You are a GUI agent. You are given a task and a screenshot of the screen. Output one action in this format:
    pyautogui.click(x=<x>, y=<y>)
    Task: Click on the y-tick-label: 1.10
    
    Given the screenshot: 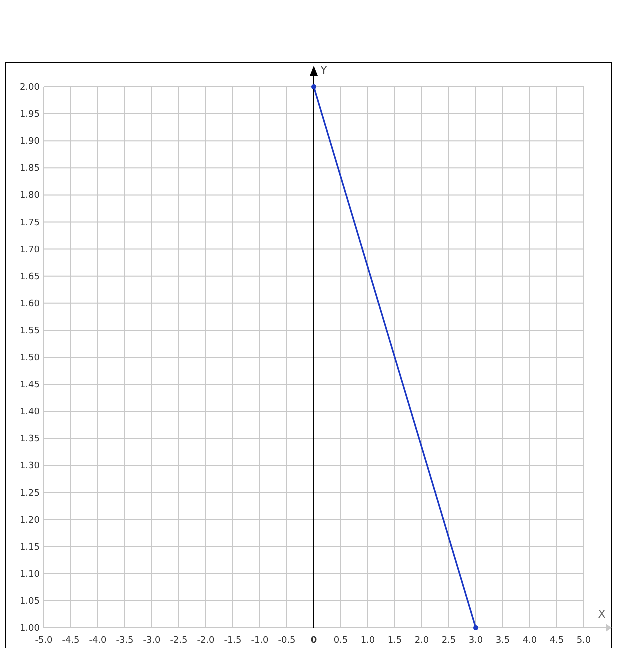 What is the action you would take?
    pyautogui.click(x=30, y=575)
    